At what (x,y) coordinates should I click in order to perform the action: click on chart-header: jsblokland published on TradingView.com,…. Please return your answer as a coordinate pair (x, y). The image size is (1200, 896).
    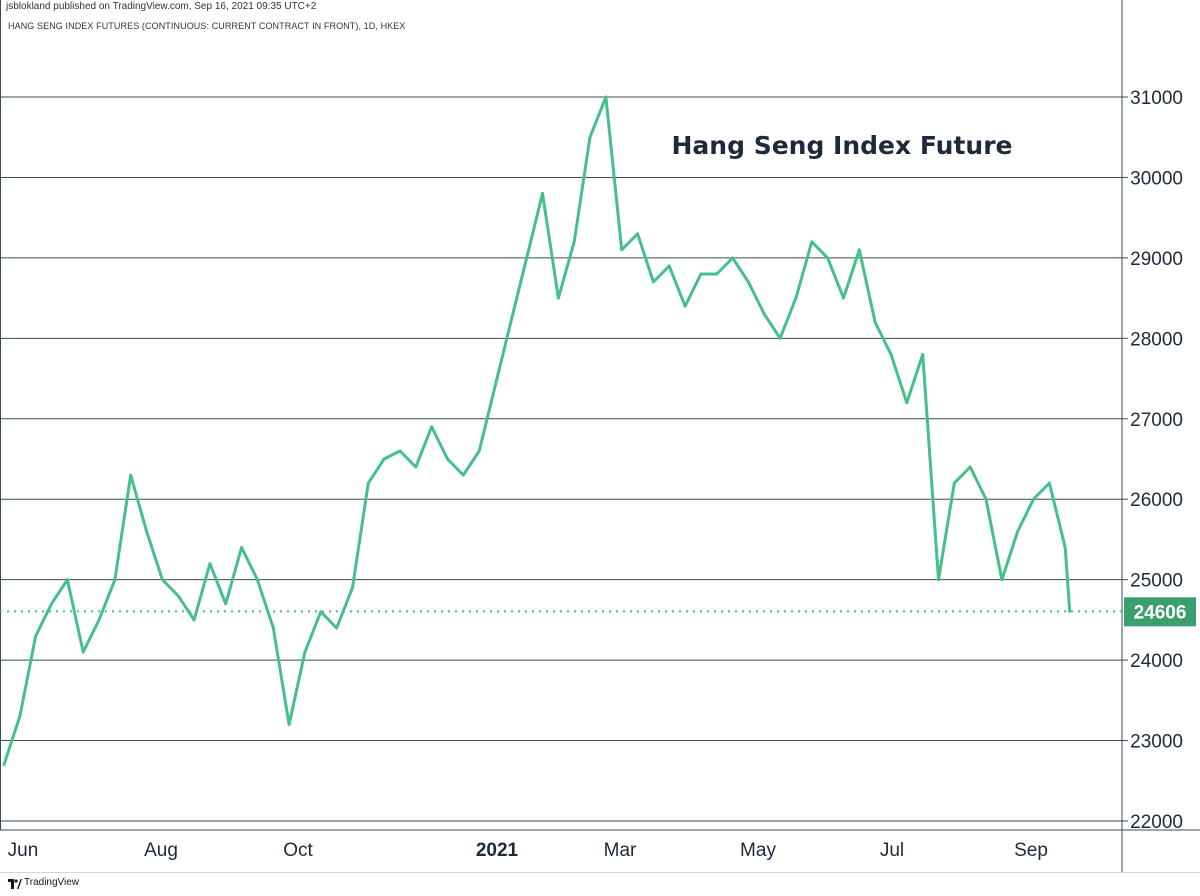
    Looking at the image, I should click on (600, 11).